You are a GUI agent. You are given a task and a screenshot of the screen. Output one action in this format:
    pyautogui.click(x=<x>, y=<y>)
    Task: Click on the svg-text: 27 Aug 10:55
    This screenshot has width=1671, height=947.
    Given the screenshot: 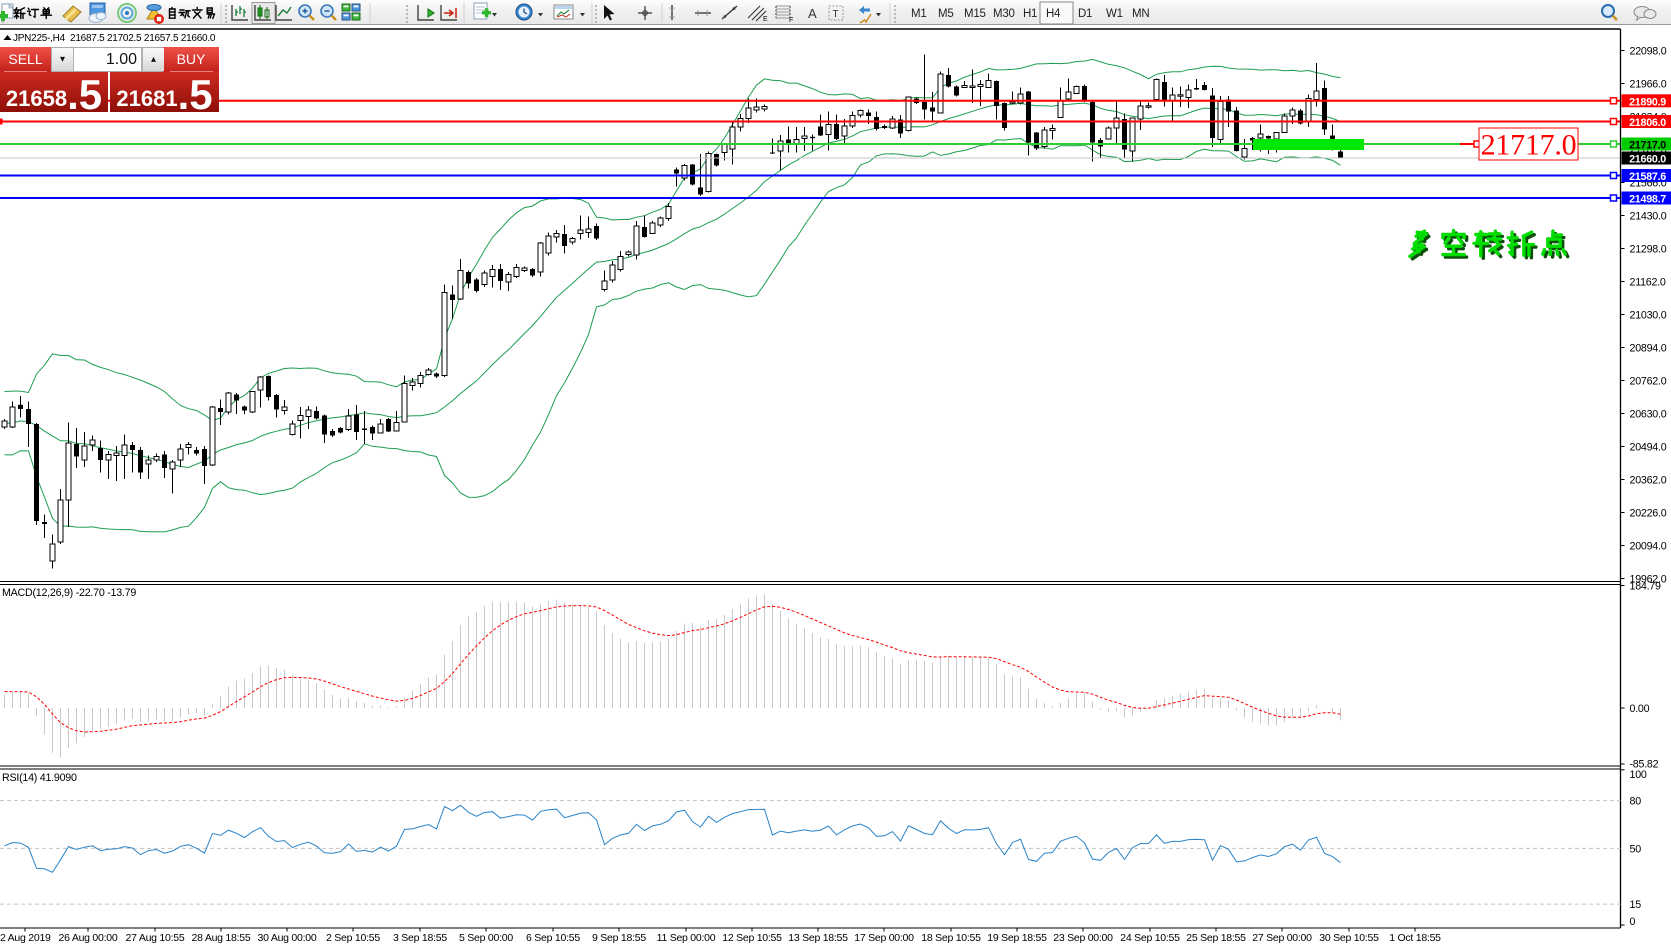 What is the action you would take?
    pyautogui.click(x=155, y=938)
    